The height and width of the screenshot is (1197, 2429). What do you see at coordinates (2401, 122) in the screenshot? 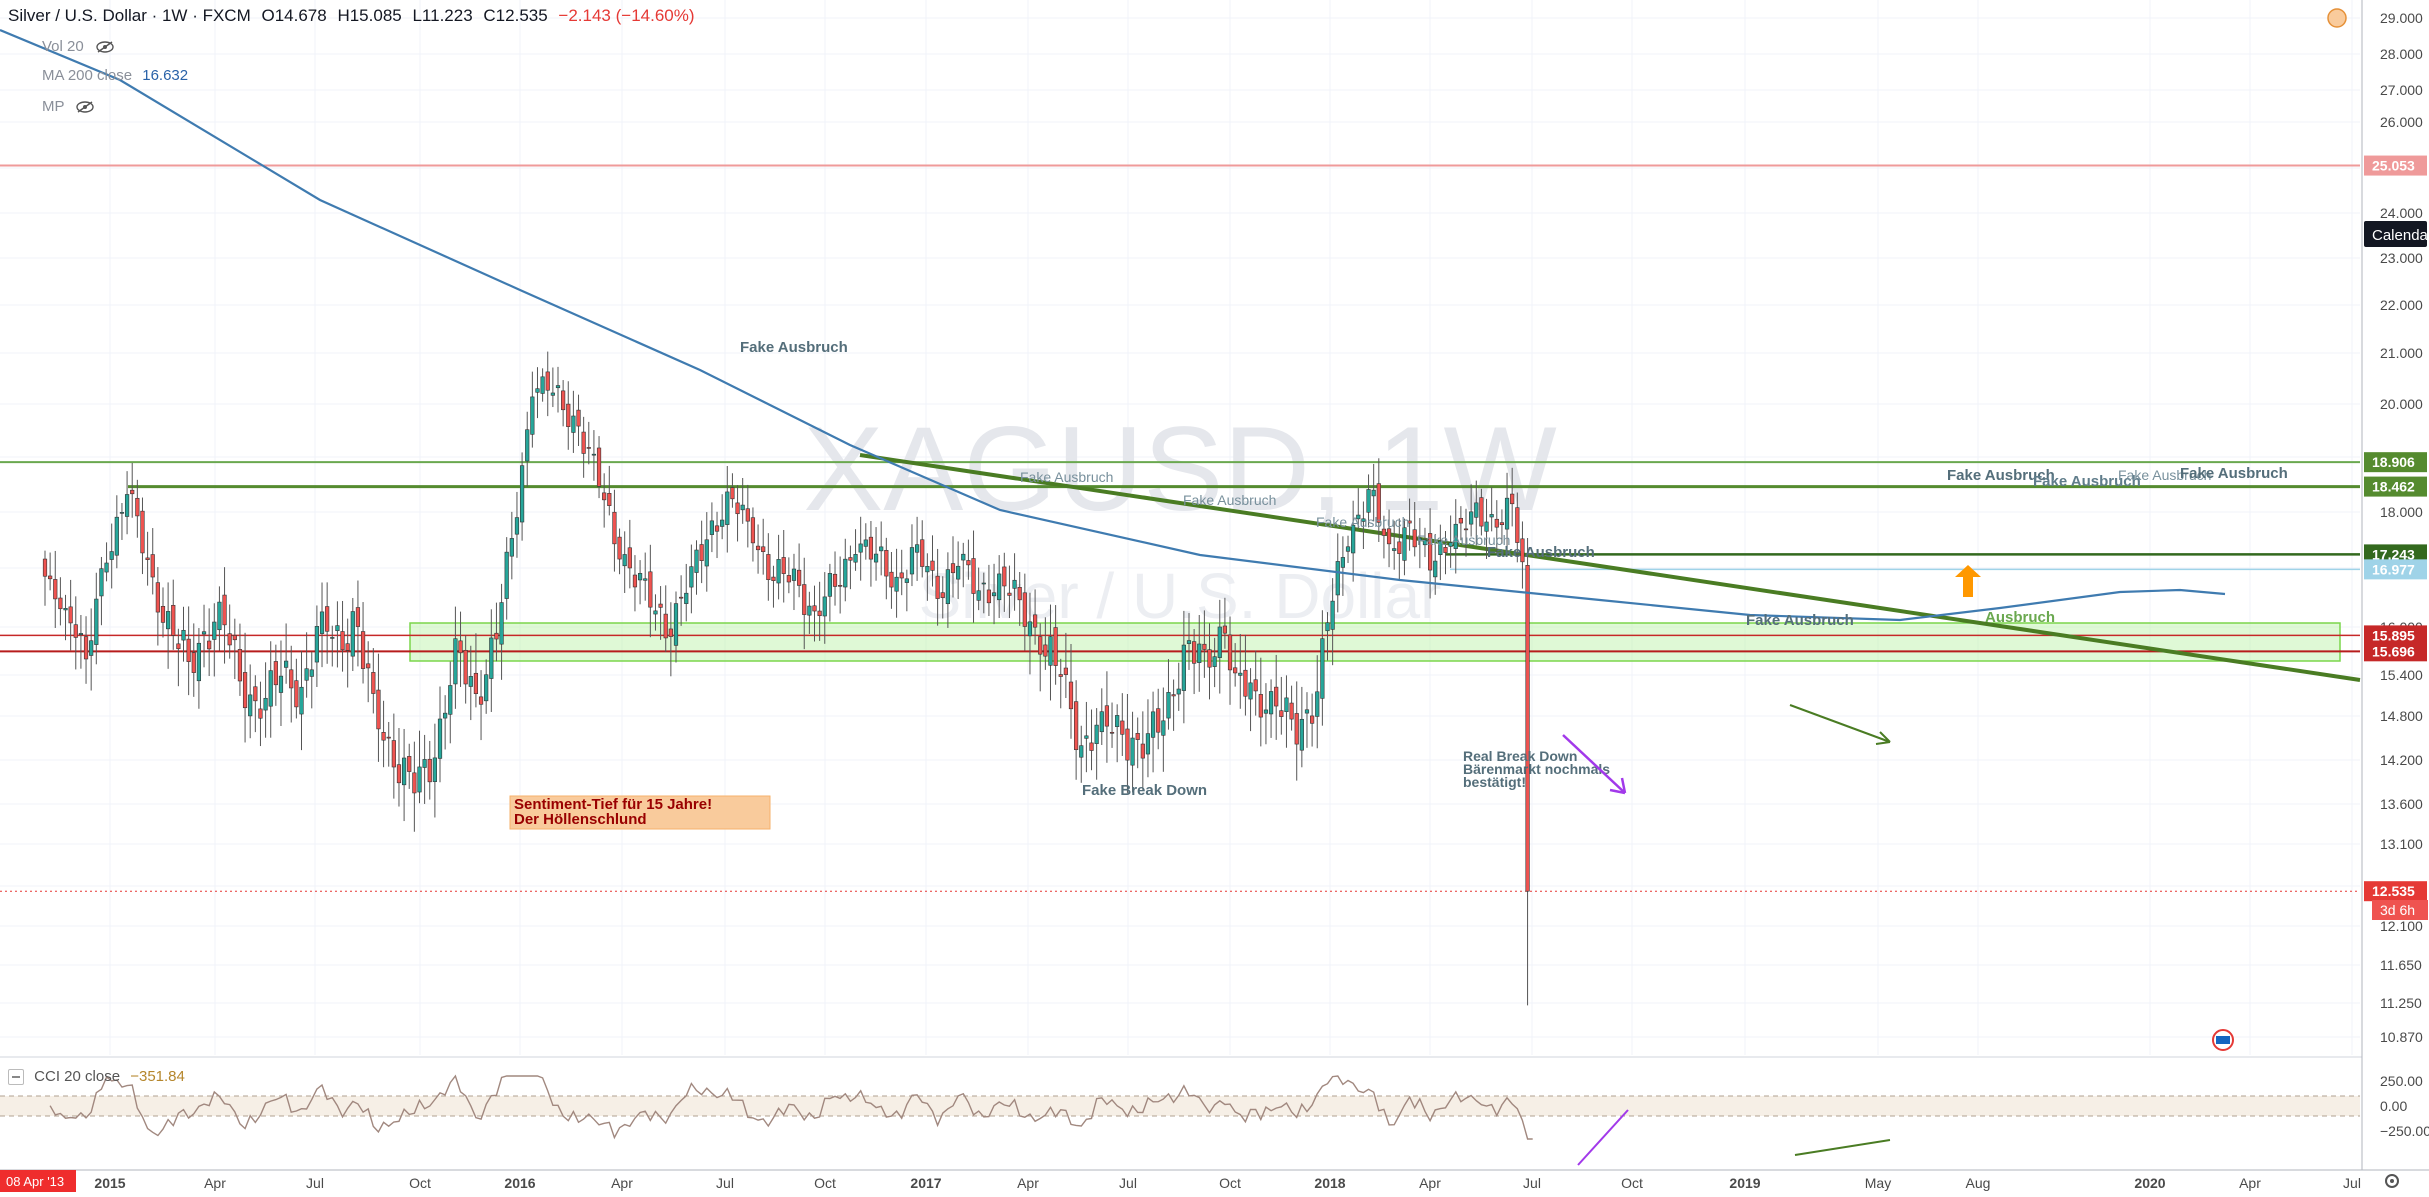
I see `price-tick-label: 26.000` at bounding box center [2401, 122].